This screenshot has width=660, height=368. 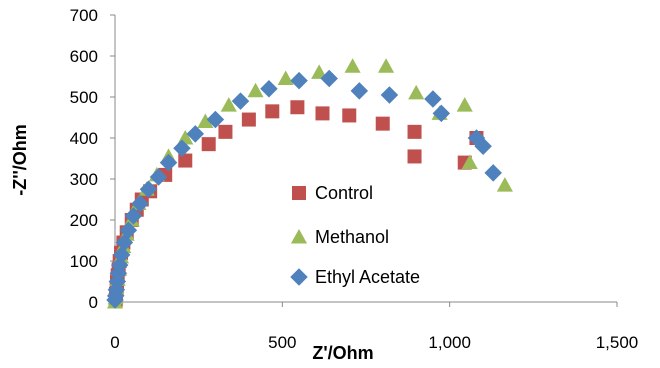 What do you see at coordinates (342, 353) in the screenshot?
I see `x-axis-title: Z'/Ohm` at bounding box center [342, 353].